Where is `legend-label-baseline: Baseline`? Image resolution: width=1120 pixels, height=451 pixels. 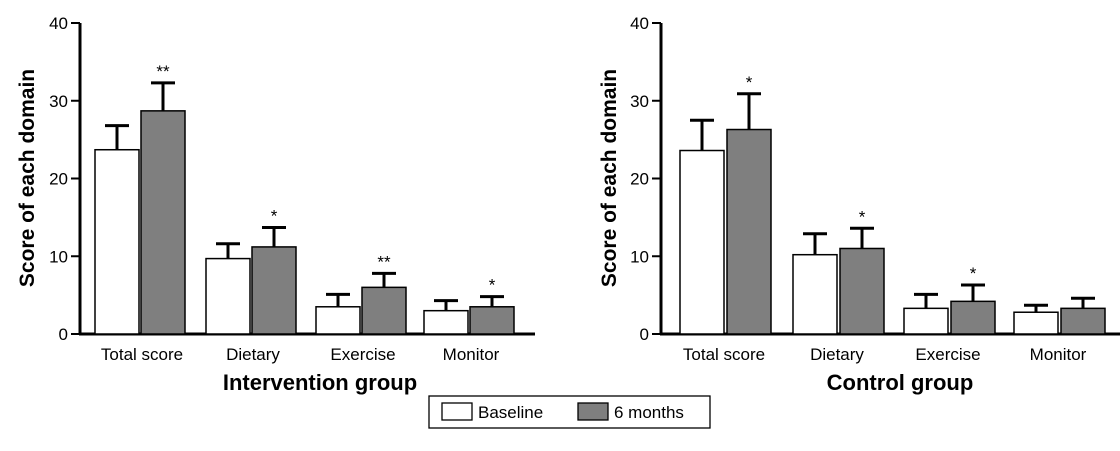 legend-label-baseline: Baseline is located at coordinates (510, 412).